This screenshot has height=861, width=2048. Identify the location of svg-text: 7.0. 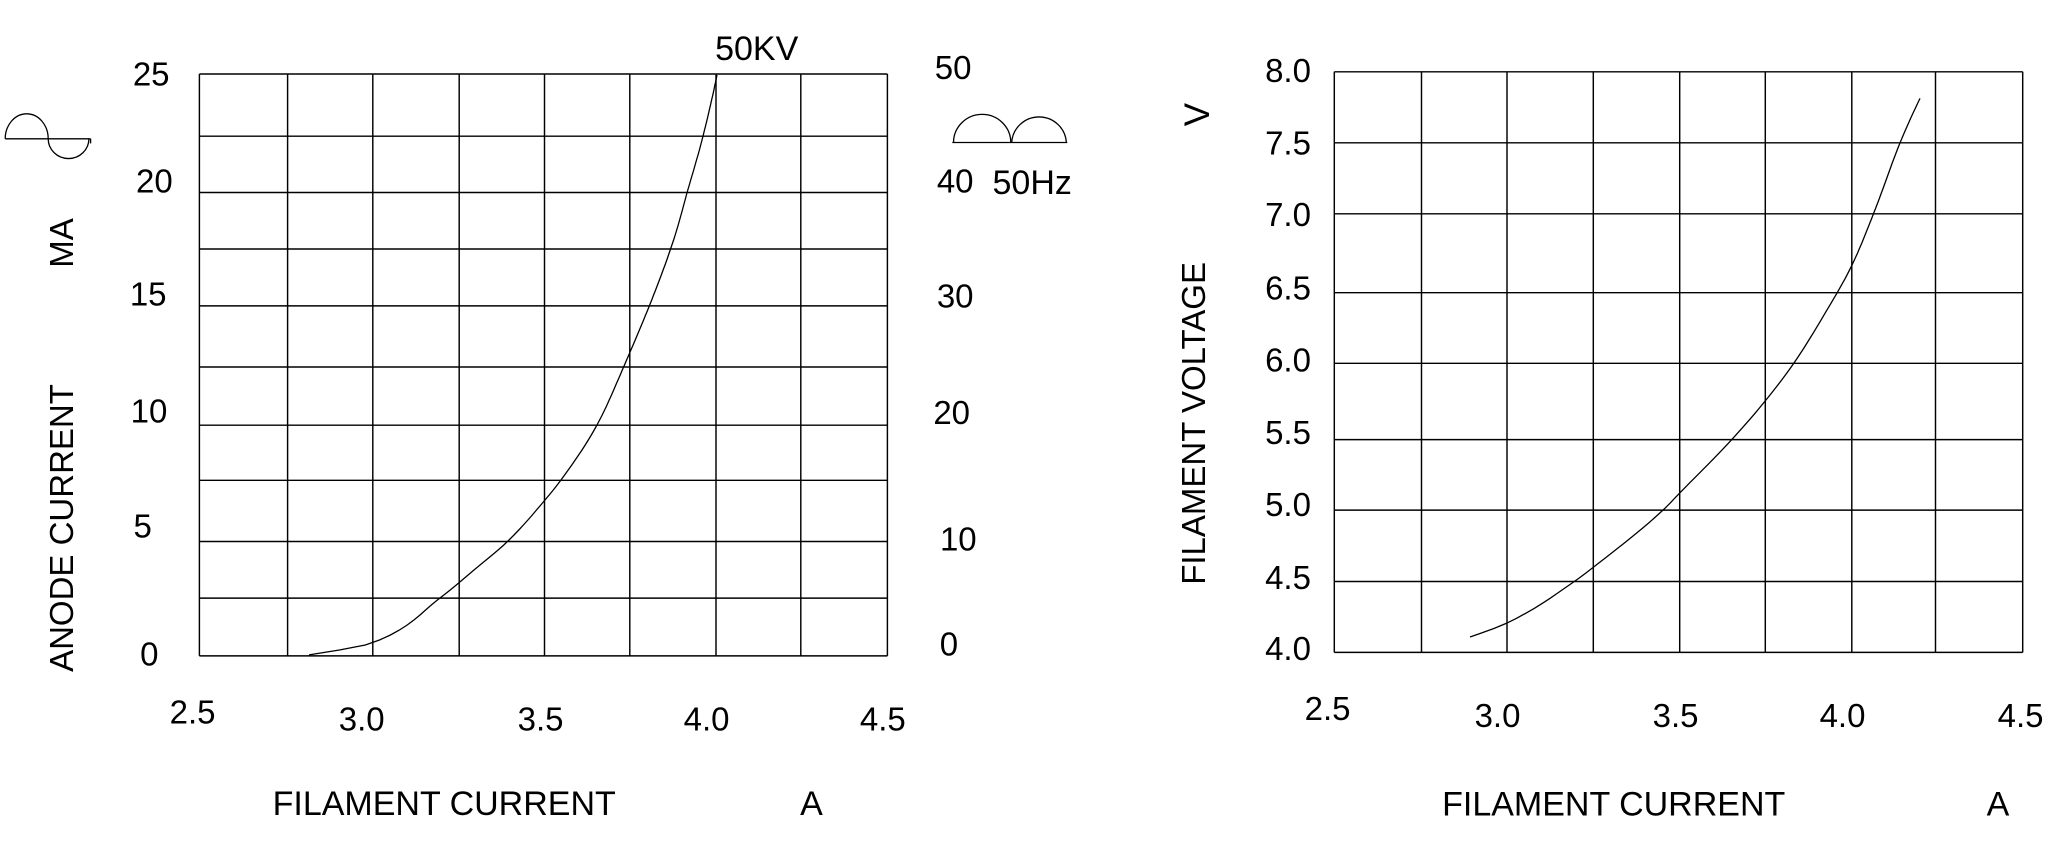
(1288, 214).